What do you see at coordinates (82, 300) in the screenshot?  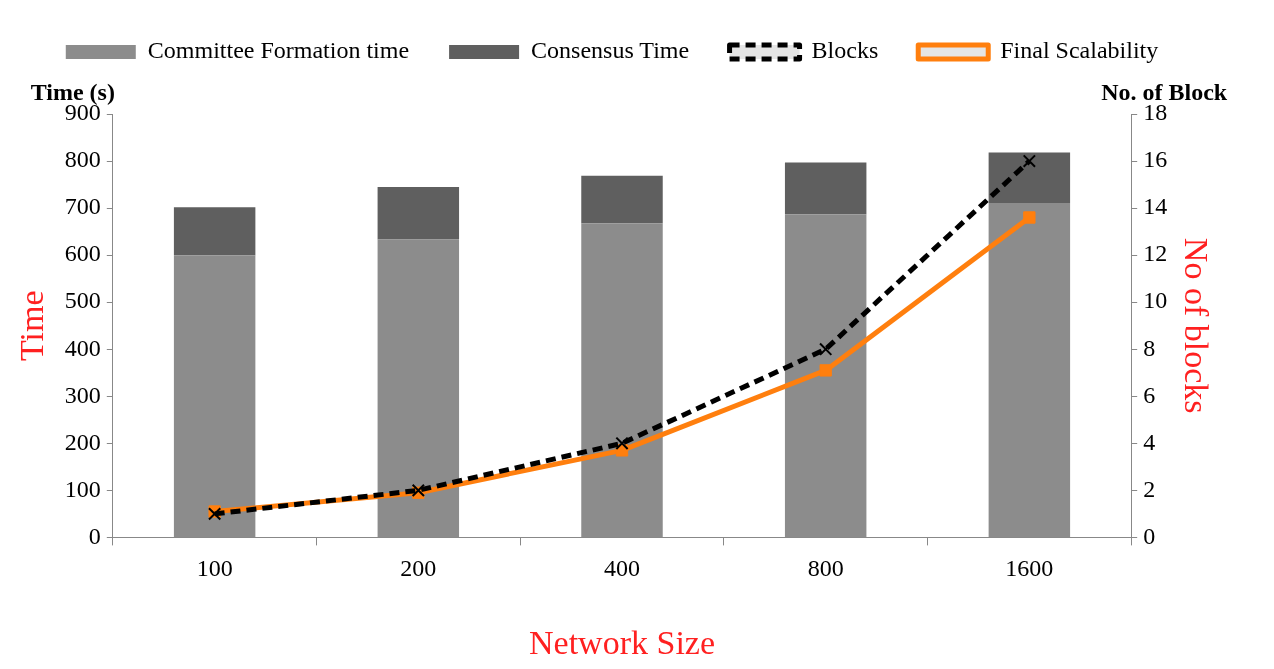 I see `y-tick-label: 500` at bounding box center [82, 300].